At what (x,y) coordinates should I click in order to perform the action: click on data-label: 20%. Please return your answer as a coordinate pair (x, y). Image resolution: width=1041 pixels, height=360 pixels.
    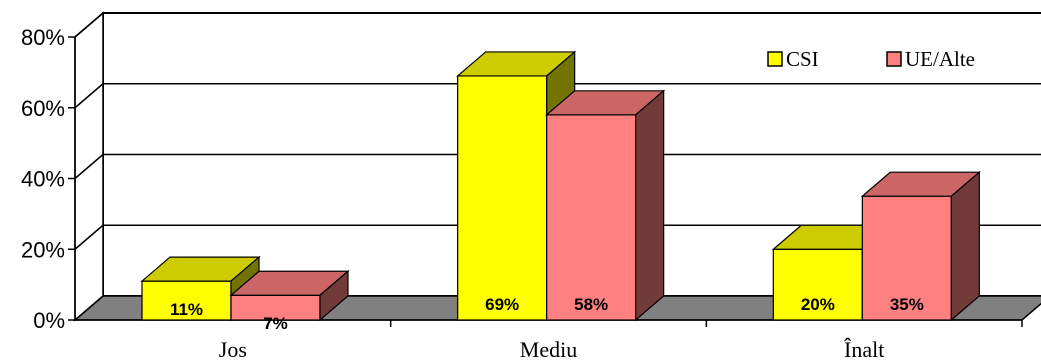
    Looking at the image, I should click on (818, 304).